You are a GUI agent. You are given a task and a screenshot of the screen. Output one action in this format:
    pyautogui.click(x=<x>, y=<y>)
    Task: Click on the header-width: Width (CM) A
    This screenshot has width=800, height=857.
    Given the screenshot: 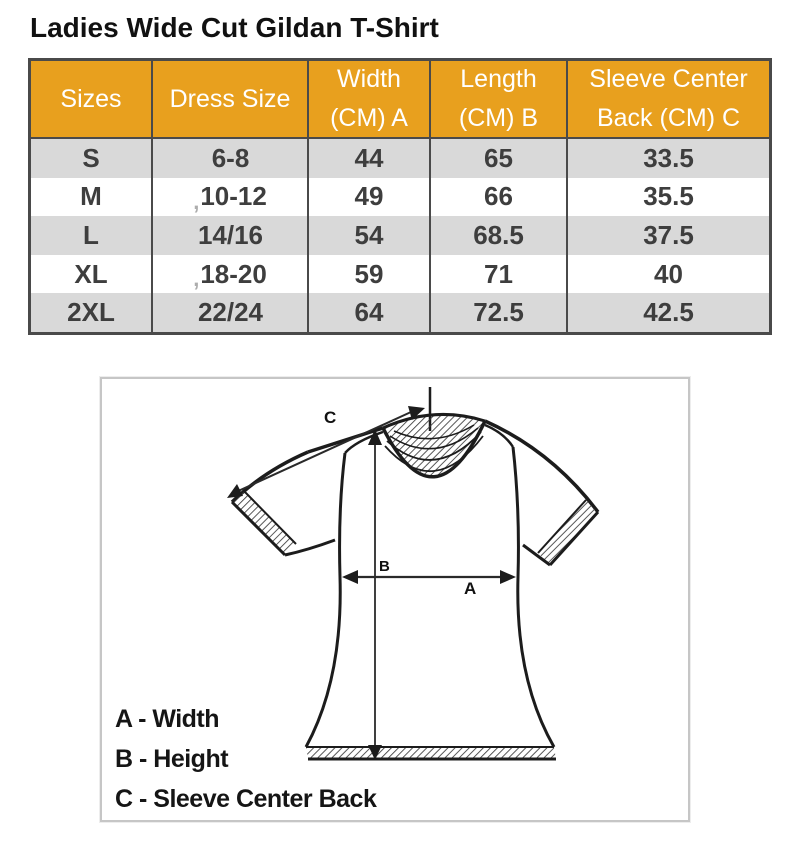 What is the action you would take?
    pyautogui.click(x=370, y=100)
    